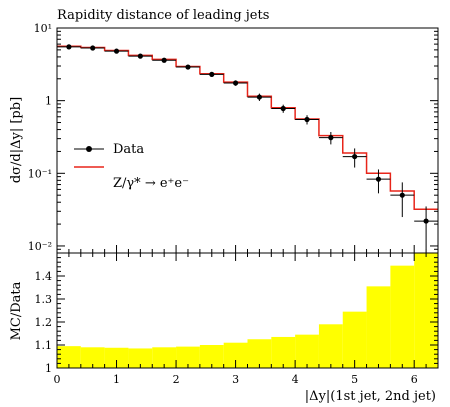 The height and width of the screenshot is (407, 450). I want to click on ratio-y-tick-label: 1.1, so click(44, 345).